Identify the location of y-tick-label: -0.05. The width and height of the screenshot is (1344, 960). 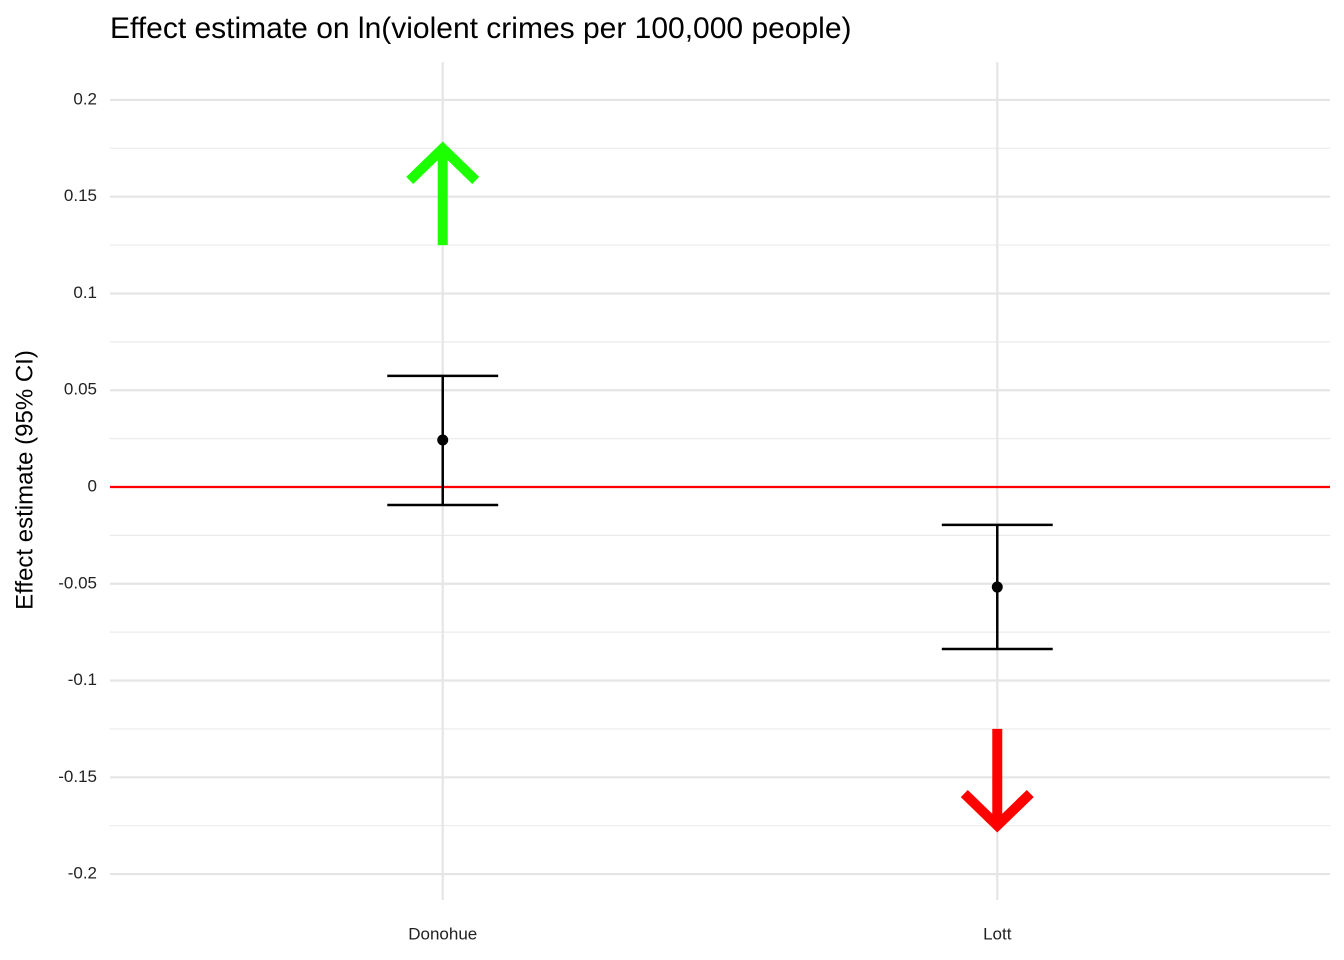
(77, 582).